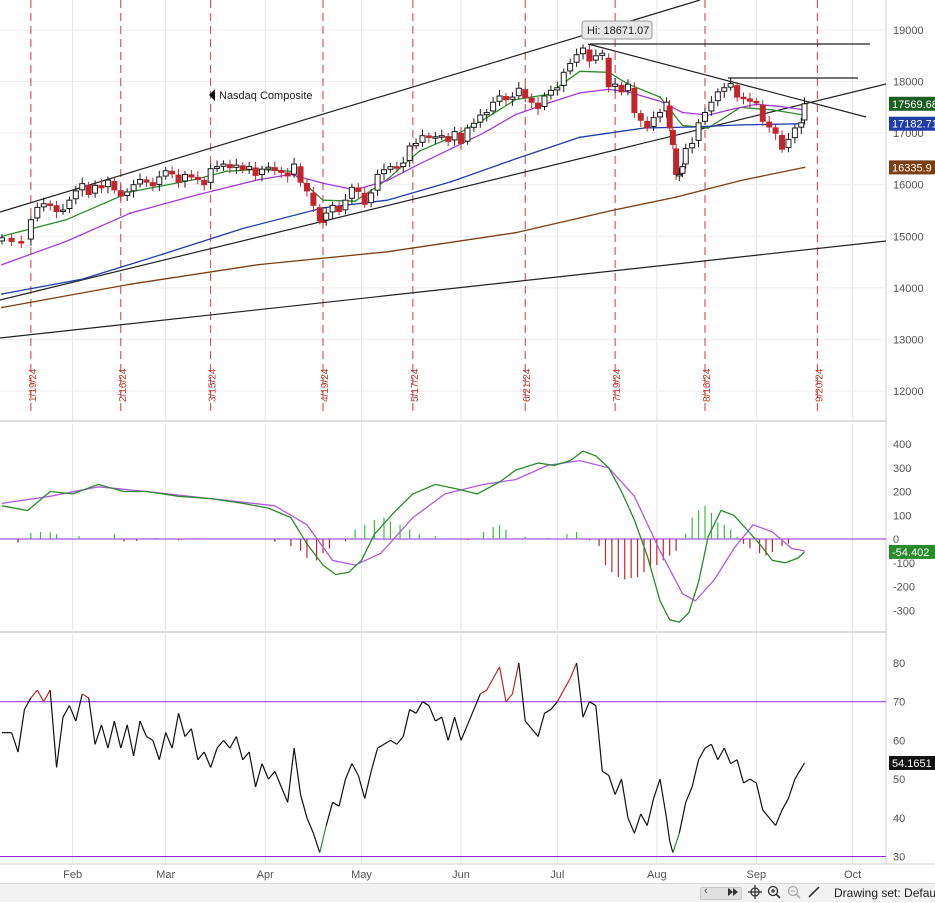 The height and width of the screenshot is (903, 935). I want to click on price-tag: 17569.68, so click(912, 103).